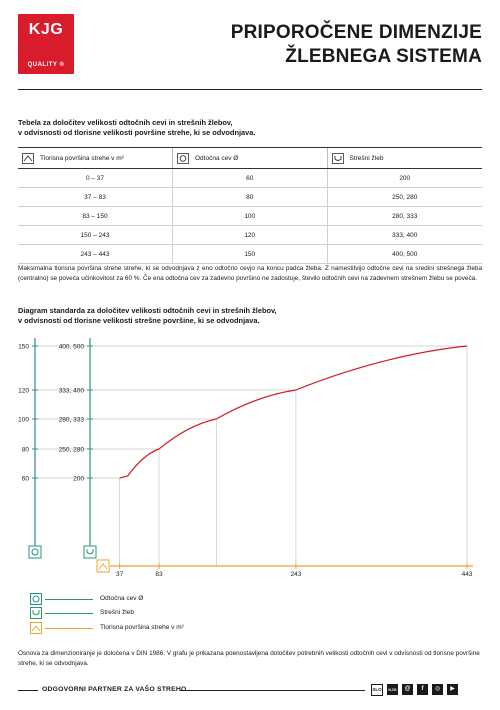  I want to click on pipe-axis-icon, so click(35, 552).